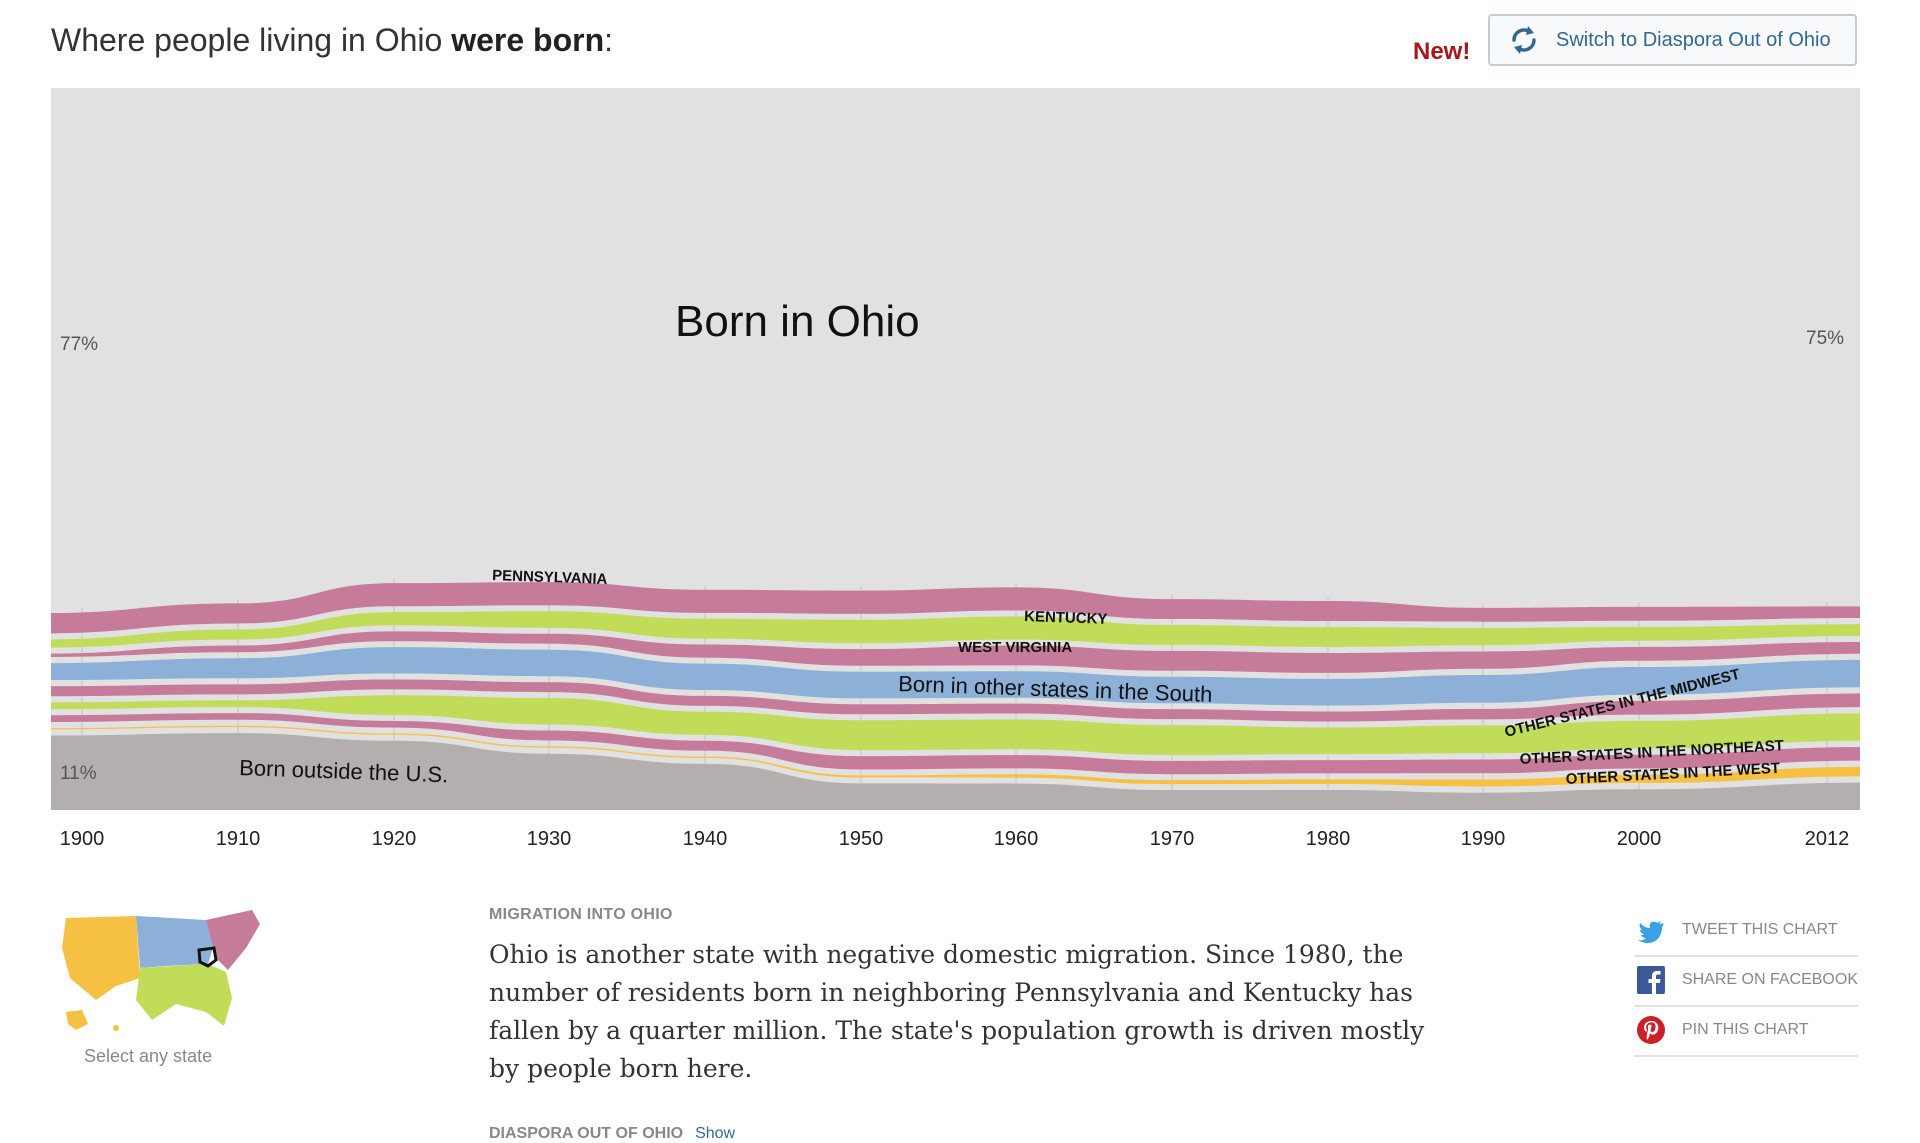  What do you see at coordinates (861, 839) in the screenshot?
I see `x-tick-label: 1950` at bounding box center [861, 839].